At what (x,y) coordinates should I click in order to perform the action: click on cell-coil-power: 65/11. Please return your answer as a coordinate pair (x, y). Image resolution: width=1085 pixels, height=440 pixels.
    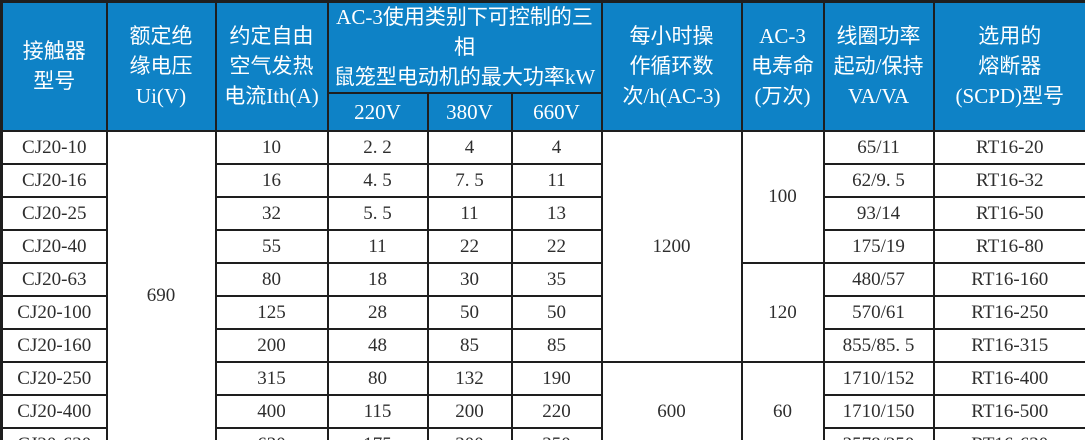
    Looking at the image, I should click on (878, 148).